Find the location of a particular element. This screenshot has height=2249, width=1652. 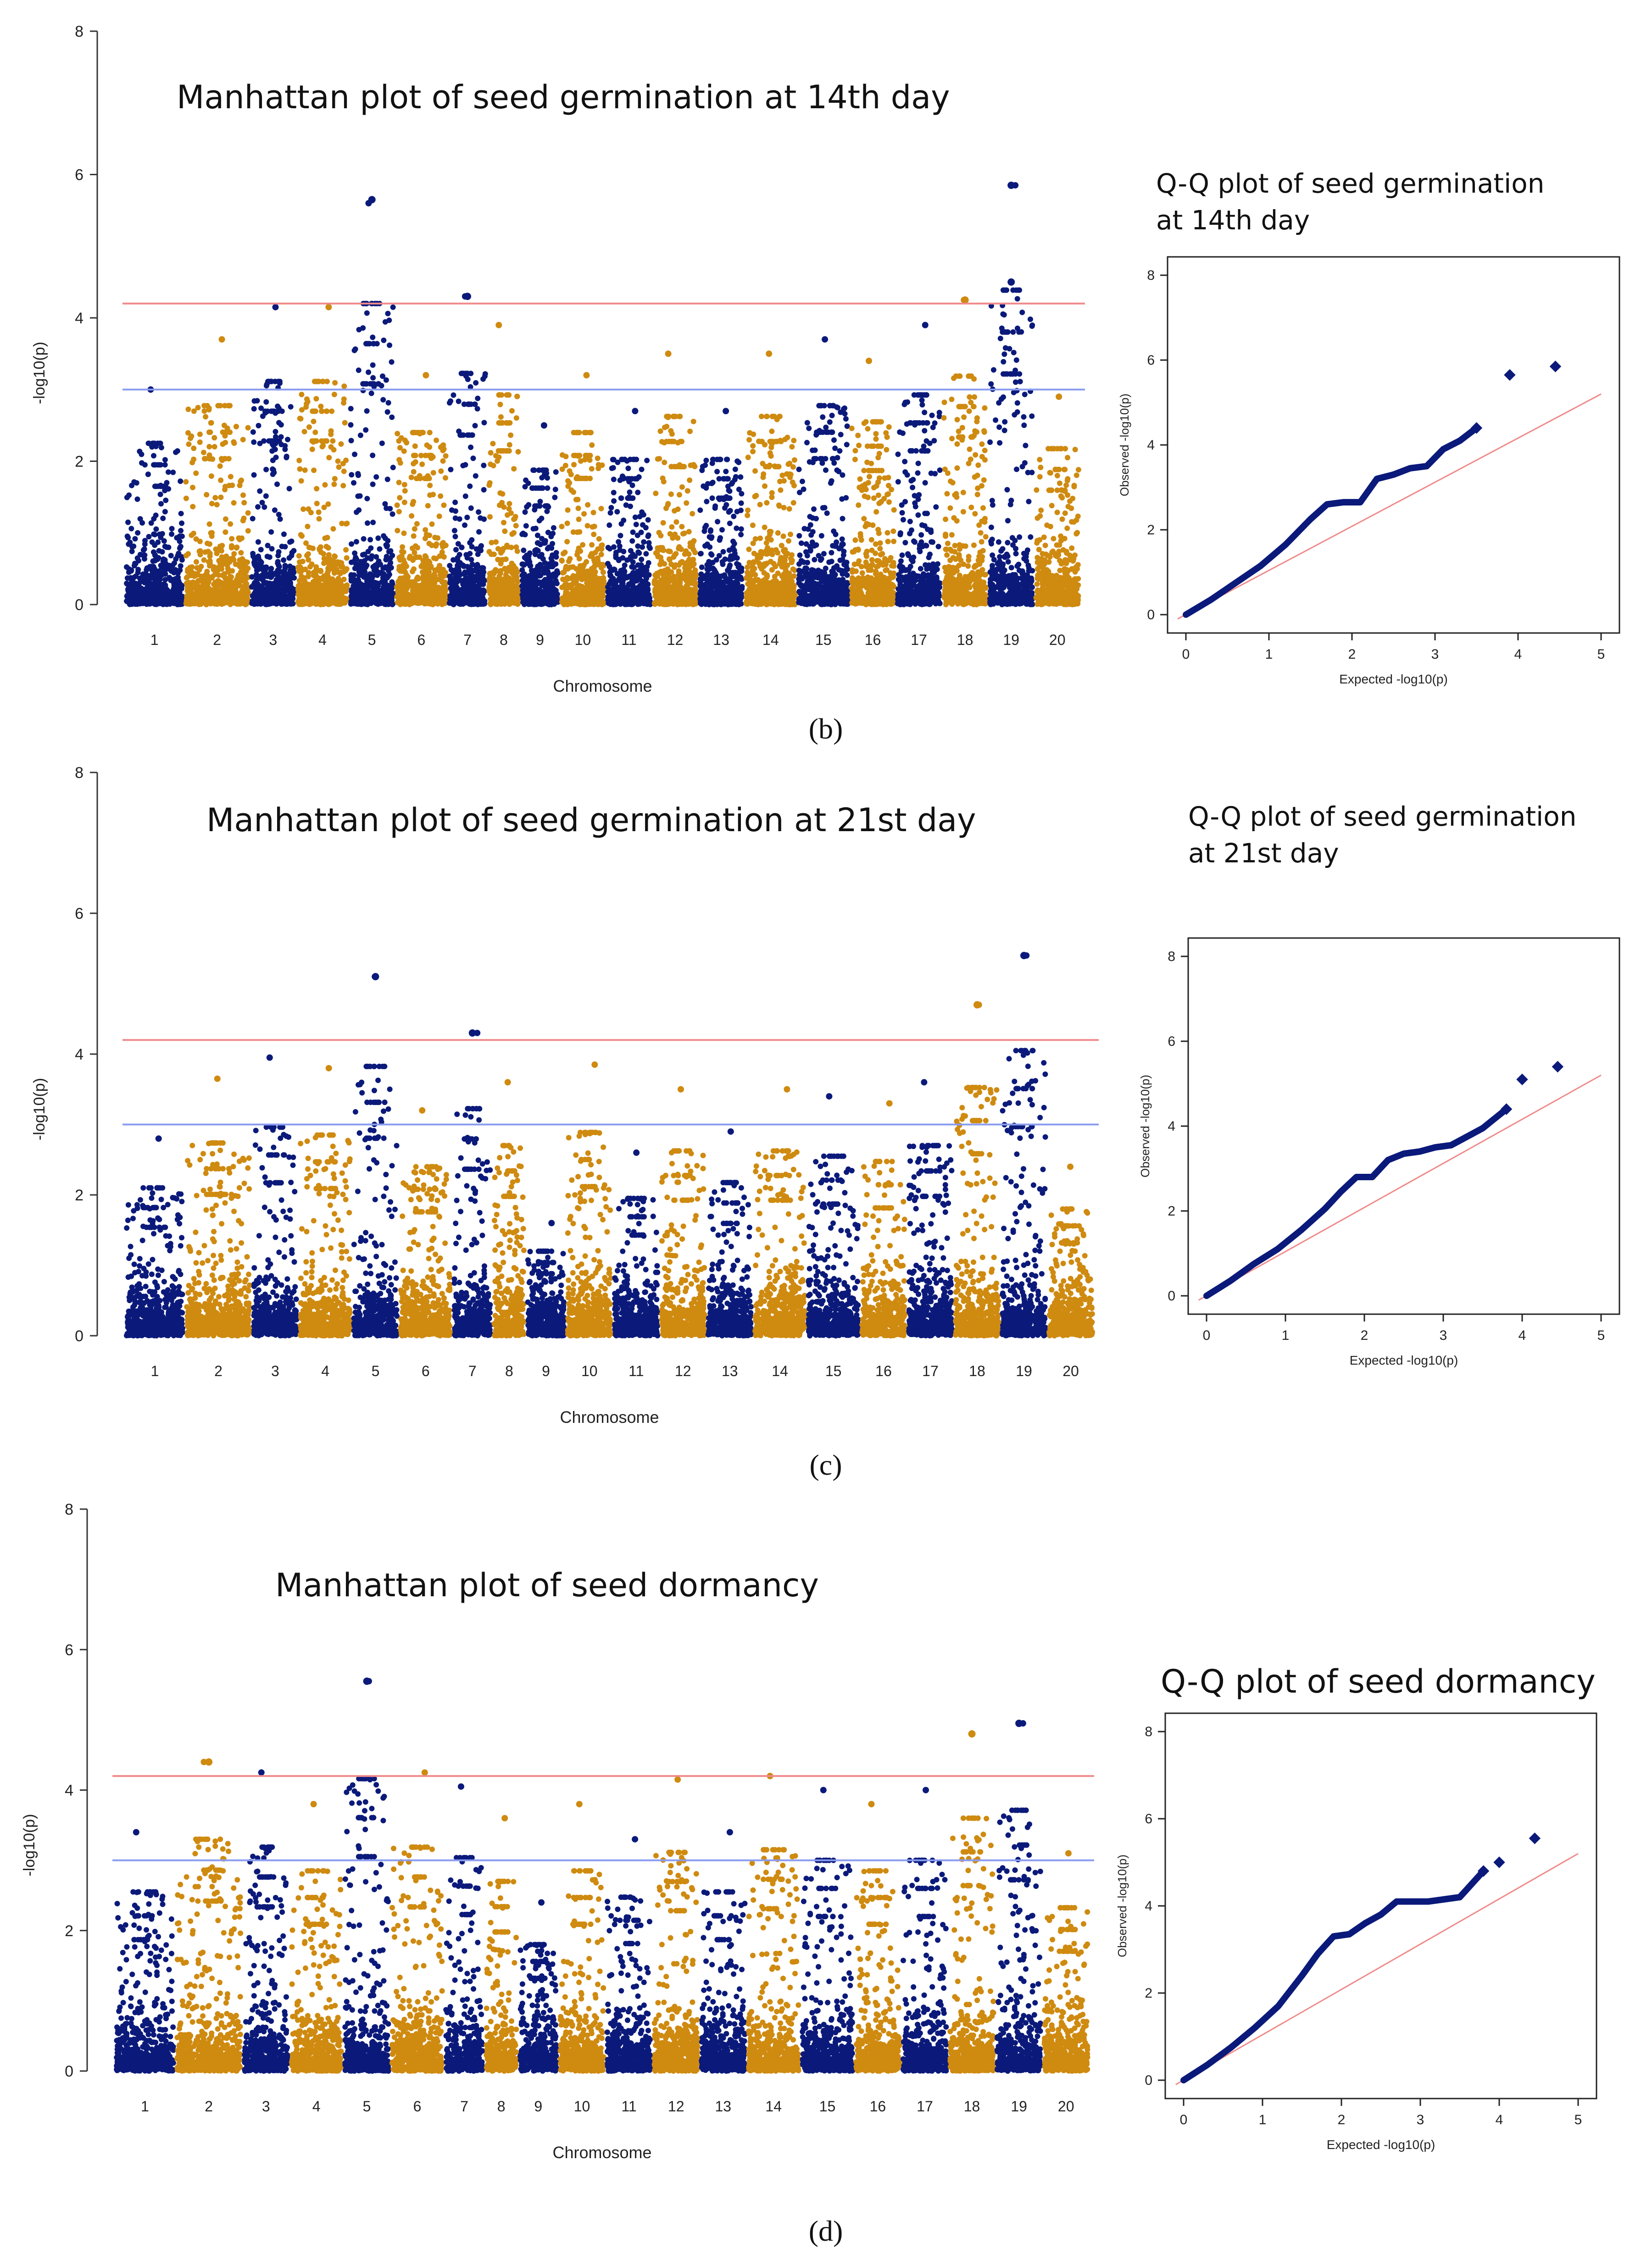

manhattan-b-x-tick-label: 10 is located at coordinates (583, 640).